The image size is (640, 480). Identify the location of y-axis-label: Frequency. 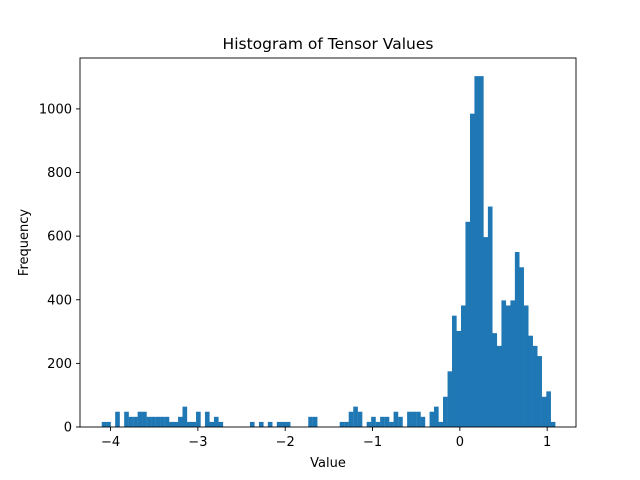
(24, 242).